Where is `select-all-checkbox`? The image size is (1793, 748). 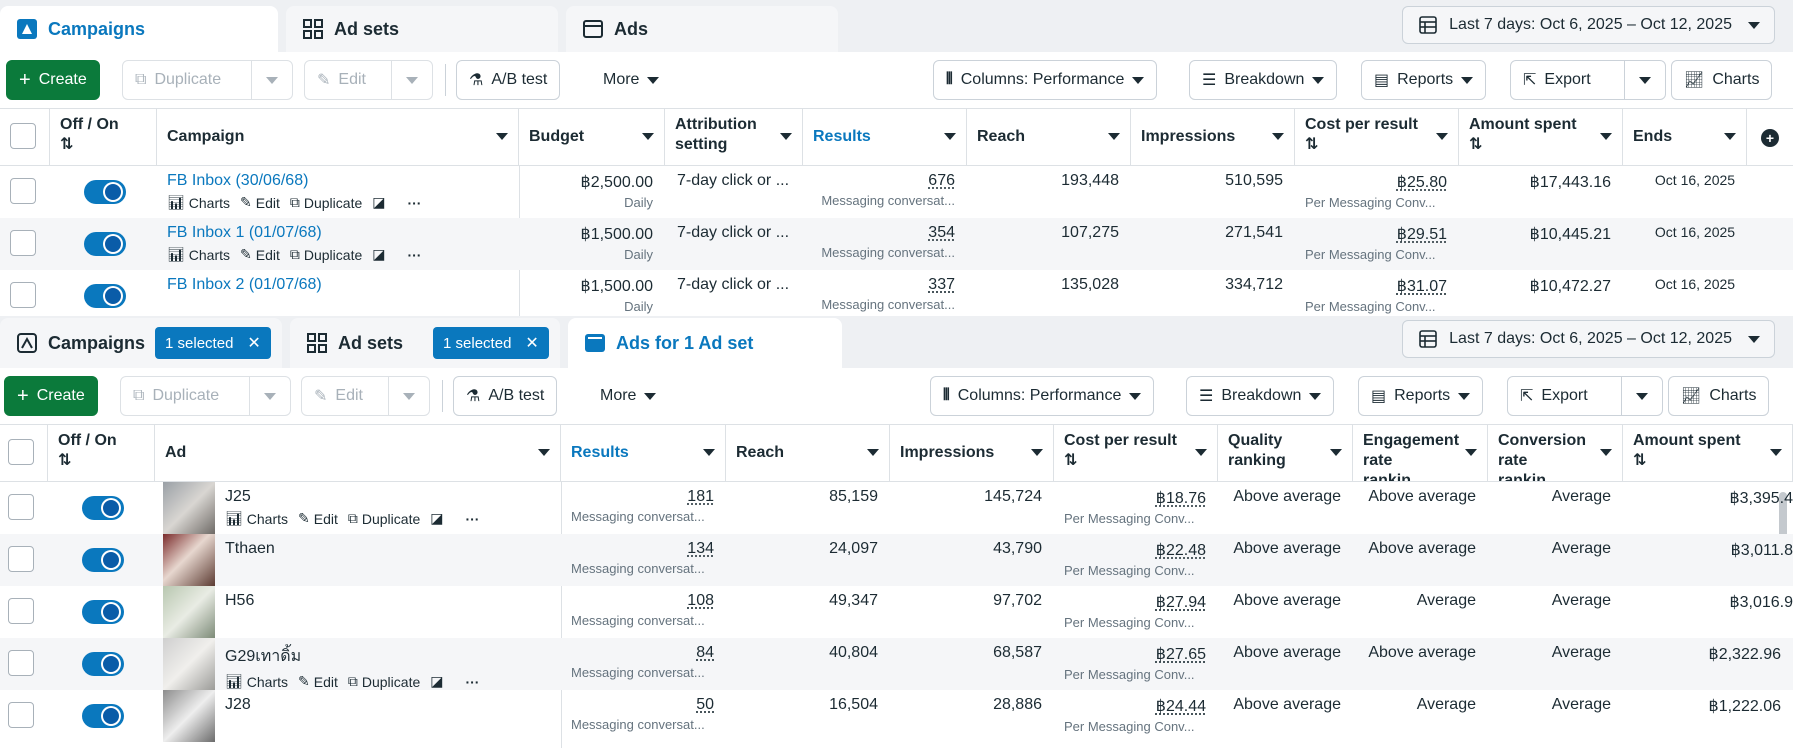
select-all-checkbox is located at coordinates (21, 452).